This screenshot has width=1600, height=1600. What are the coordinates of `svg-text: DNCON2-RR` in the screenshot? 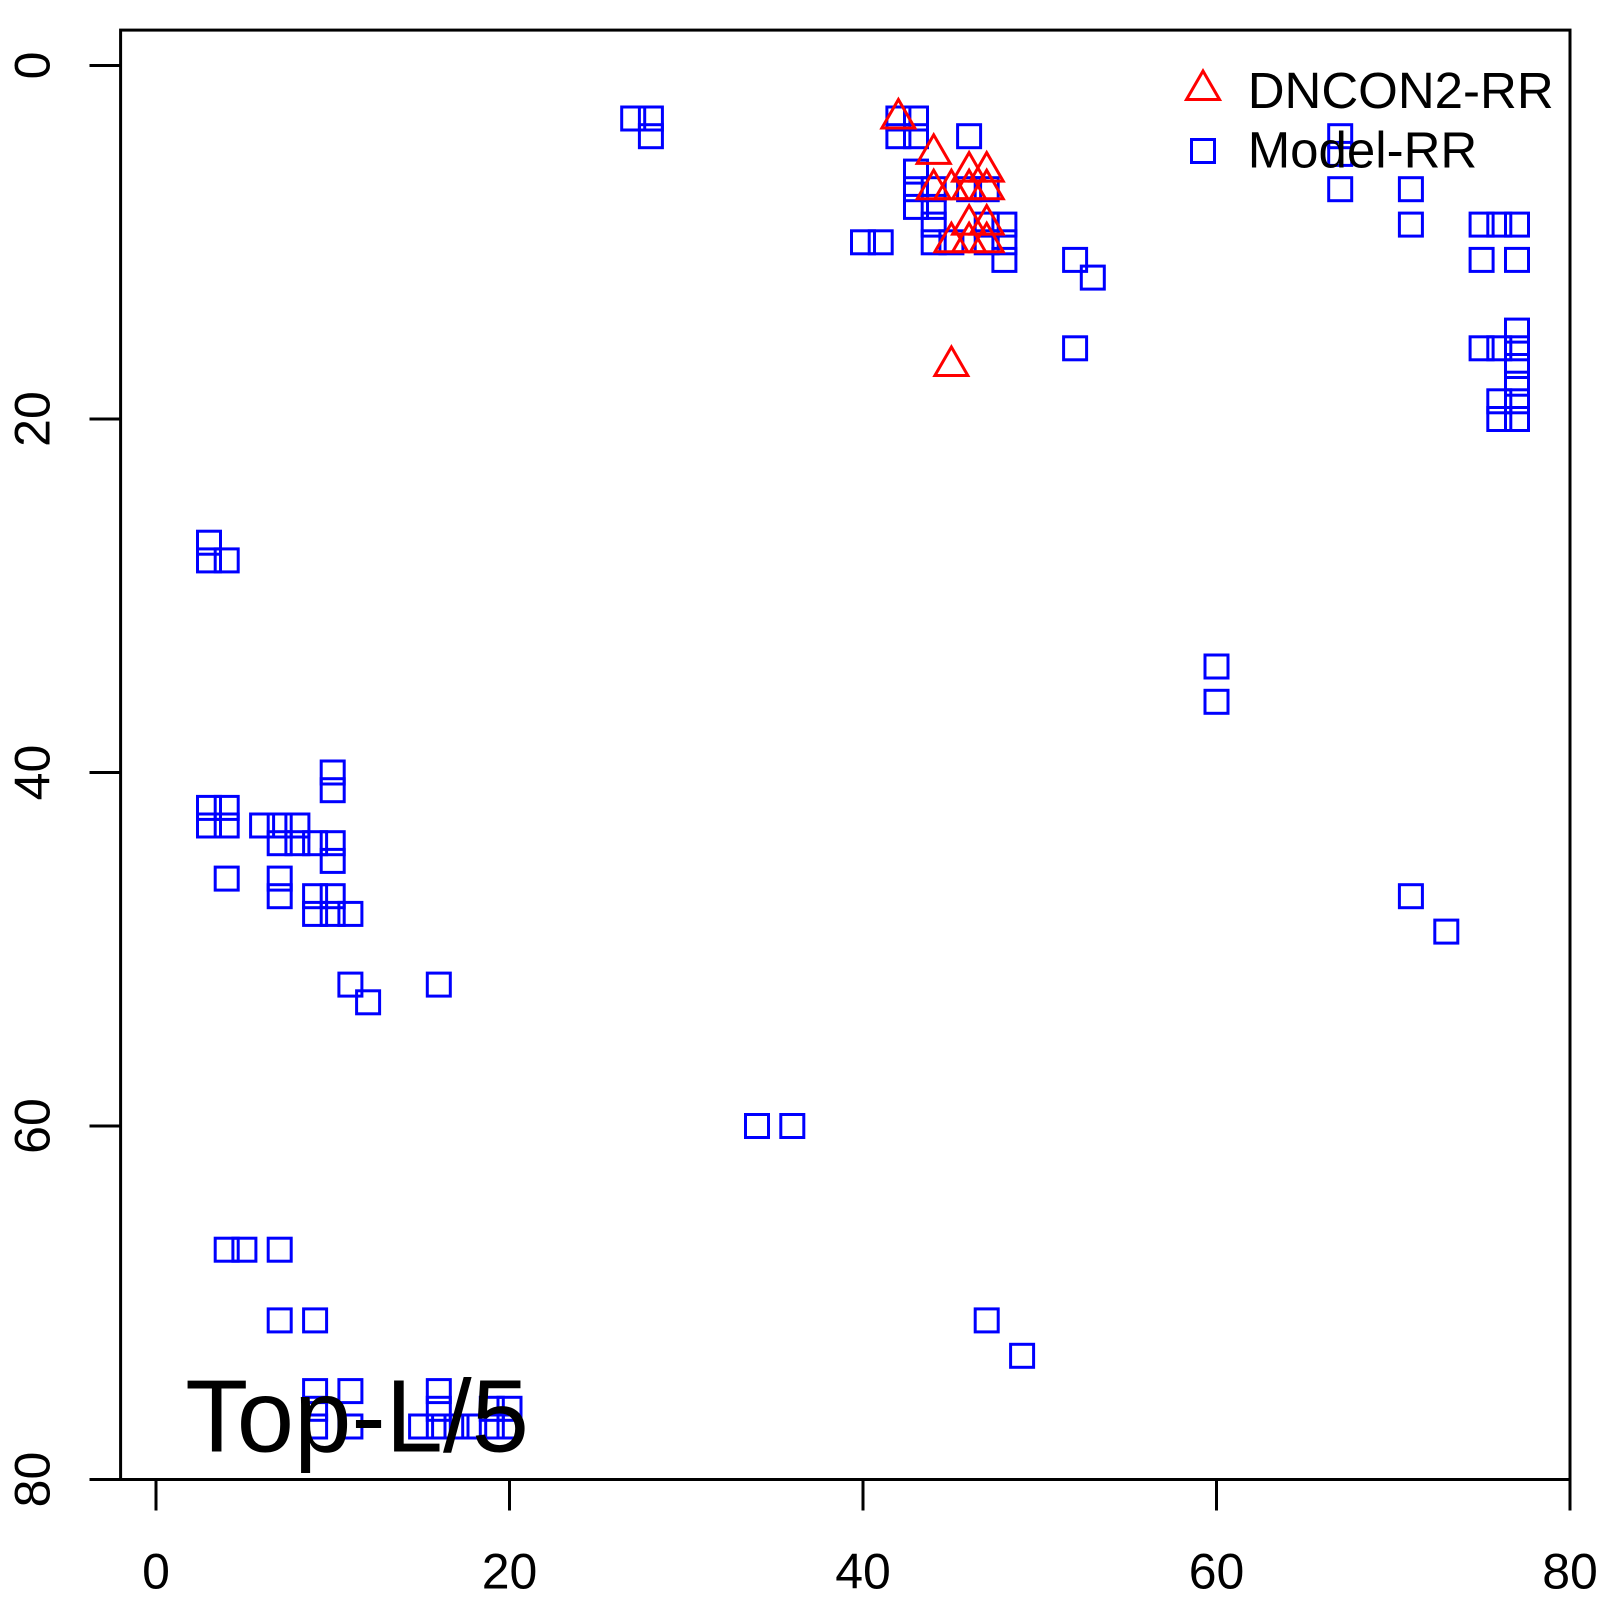 It's located at (1401, 90).